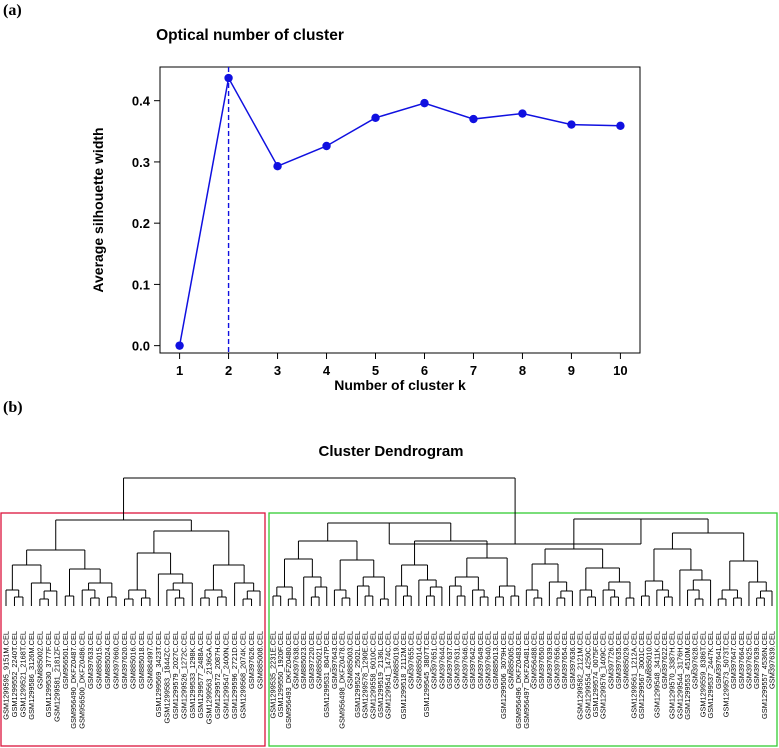  I want to click on leaf-label: GSM885014.CEL, so click(418, 660).